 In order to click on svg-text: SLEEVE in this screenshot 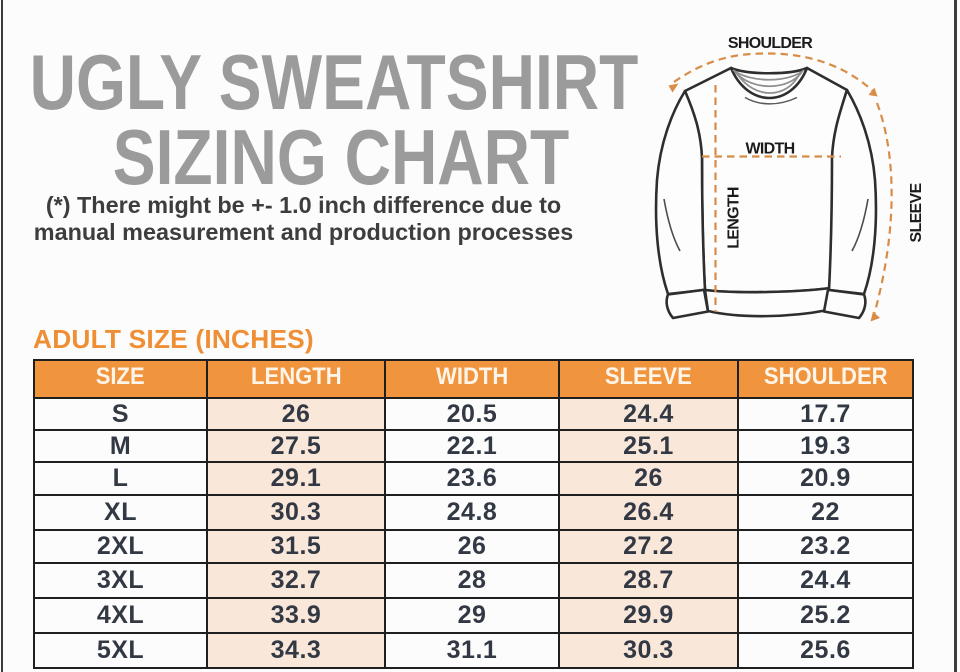, I will do `click(916, 213)`.